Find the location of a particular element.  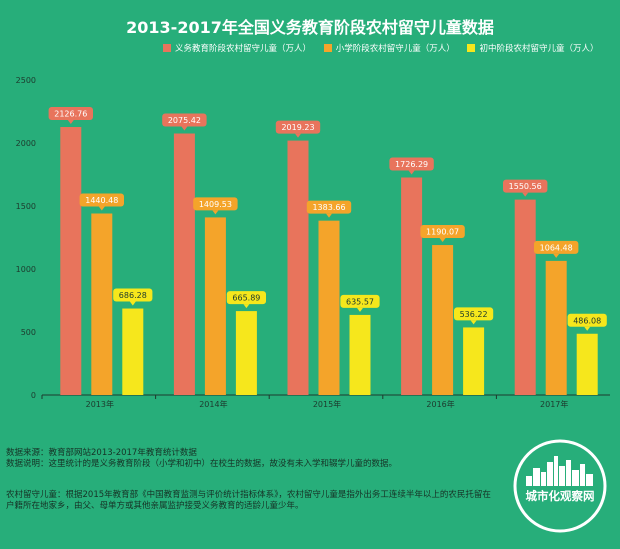

value-label: 1409.53 is located at coordinates (215, 204).